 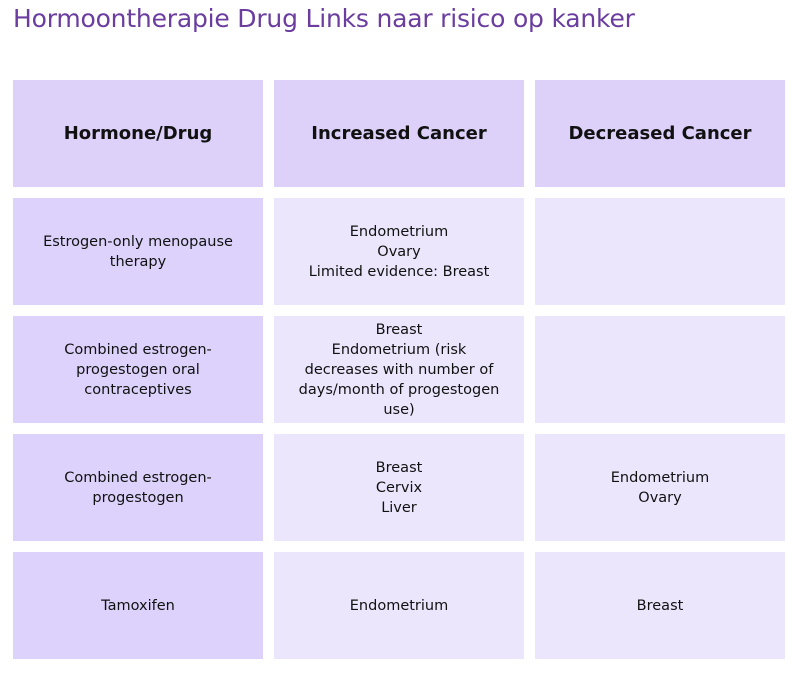 I want to click on table-cell: Endometrium Ovary Limited evidence: Breast, so click(x=399, y=251).